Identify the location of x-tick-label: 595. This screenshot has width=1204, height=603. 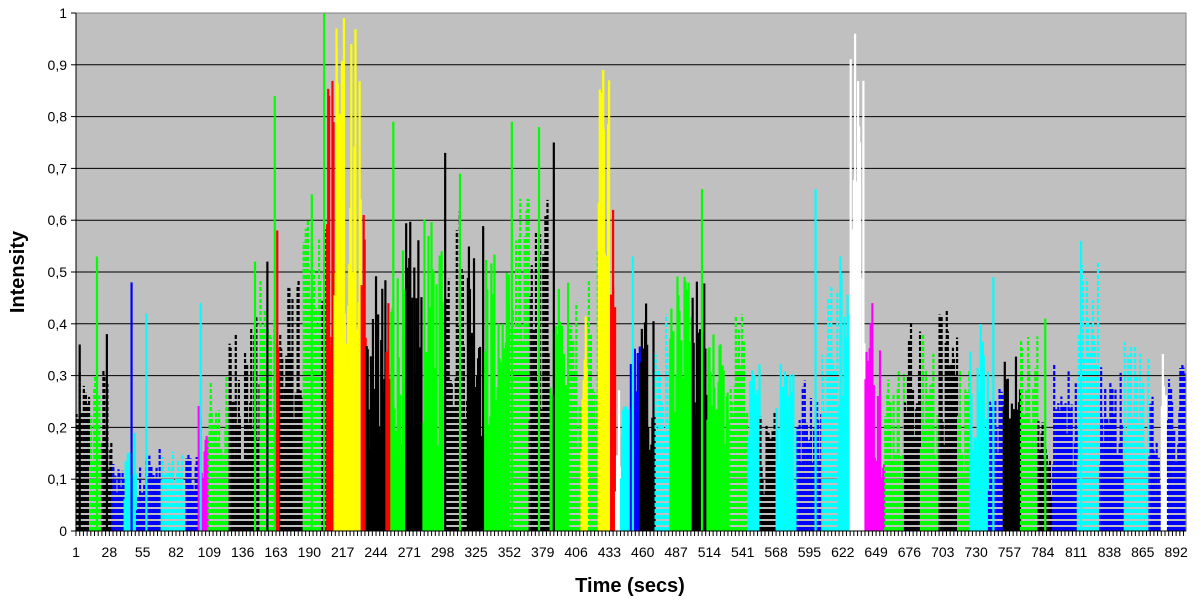
(810, 552).